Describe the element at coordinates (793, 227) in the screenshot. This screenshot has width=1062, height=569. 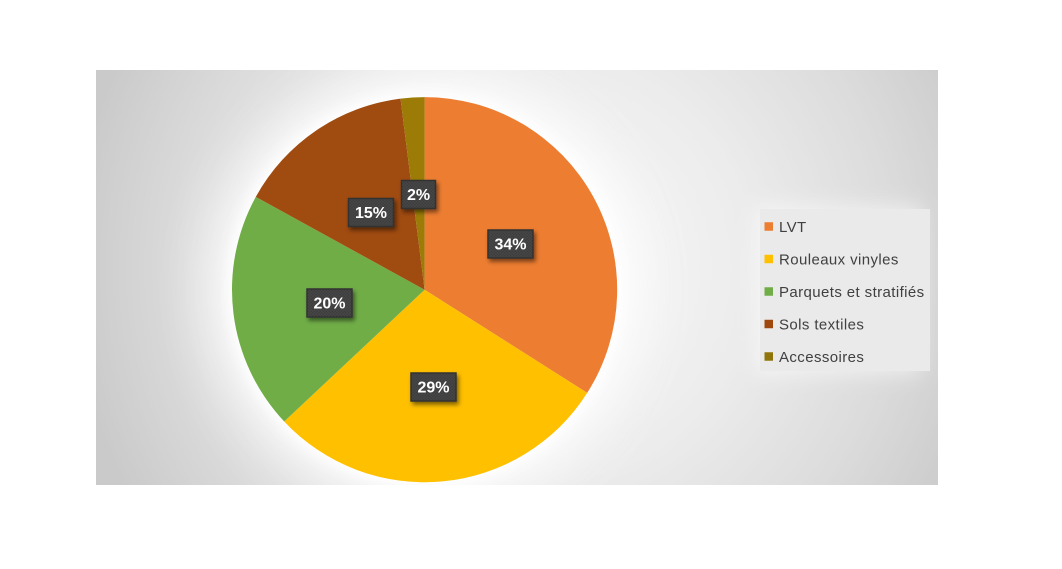
I see `svg-text: LVT` at that location.